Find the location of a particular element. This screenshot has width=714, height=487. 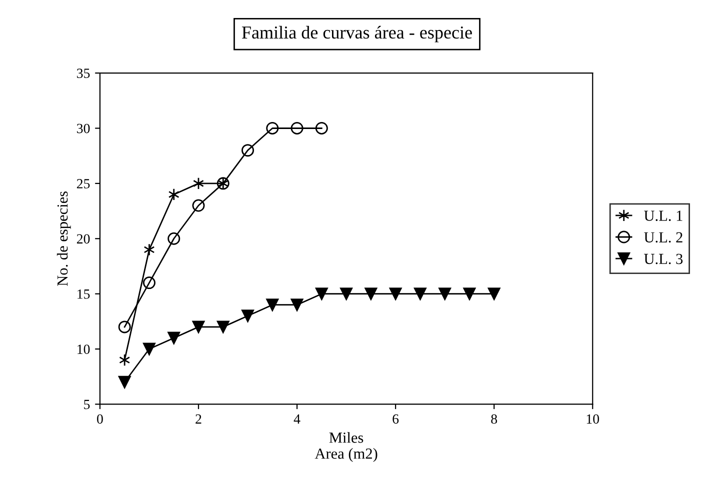

y-tick-label: 35 is located at coordinates (83, 73).